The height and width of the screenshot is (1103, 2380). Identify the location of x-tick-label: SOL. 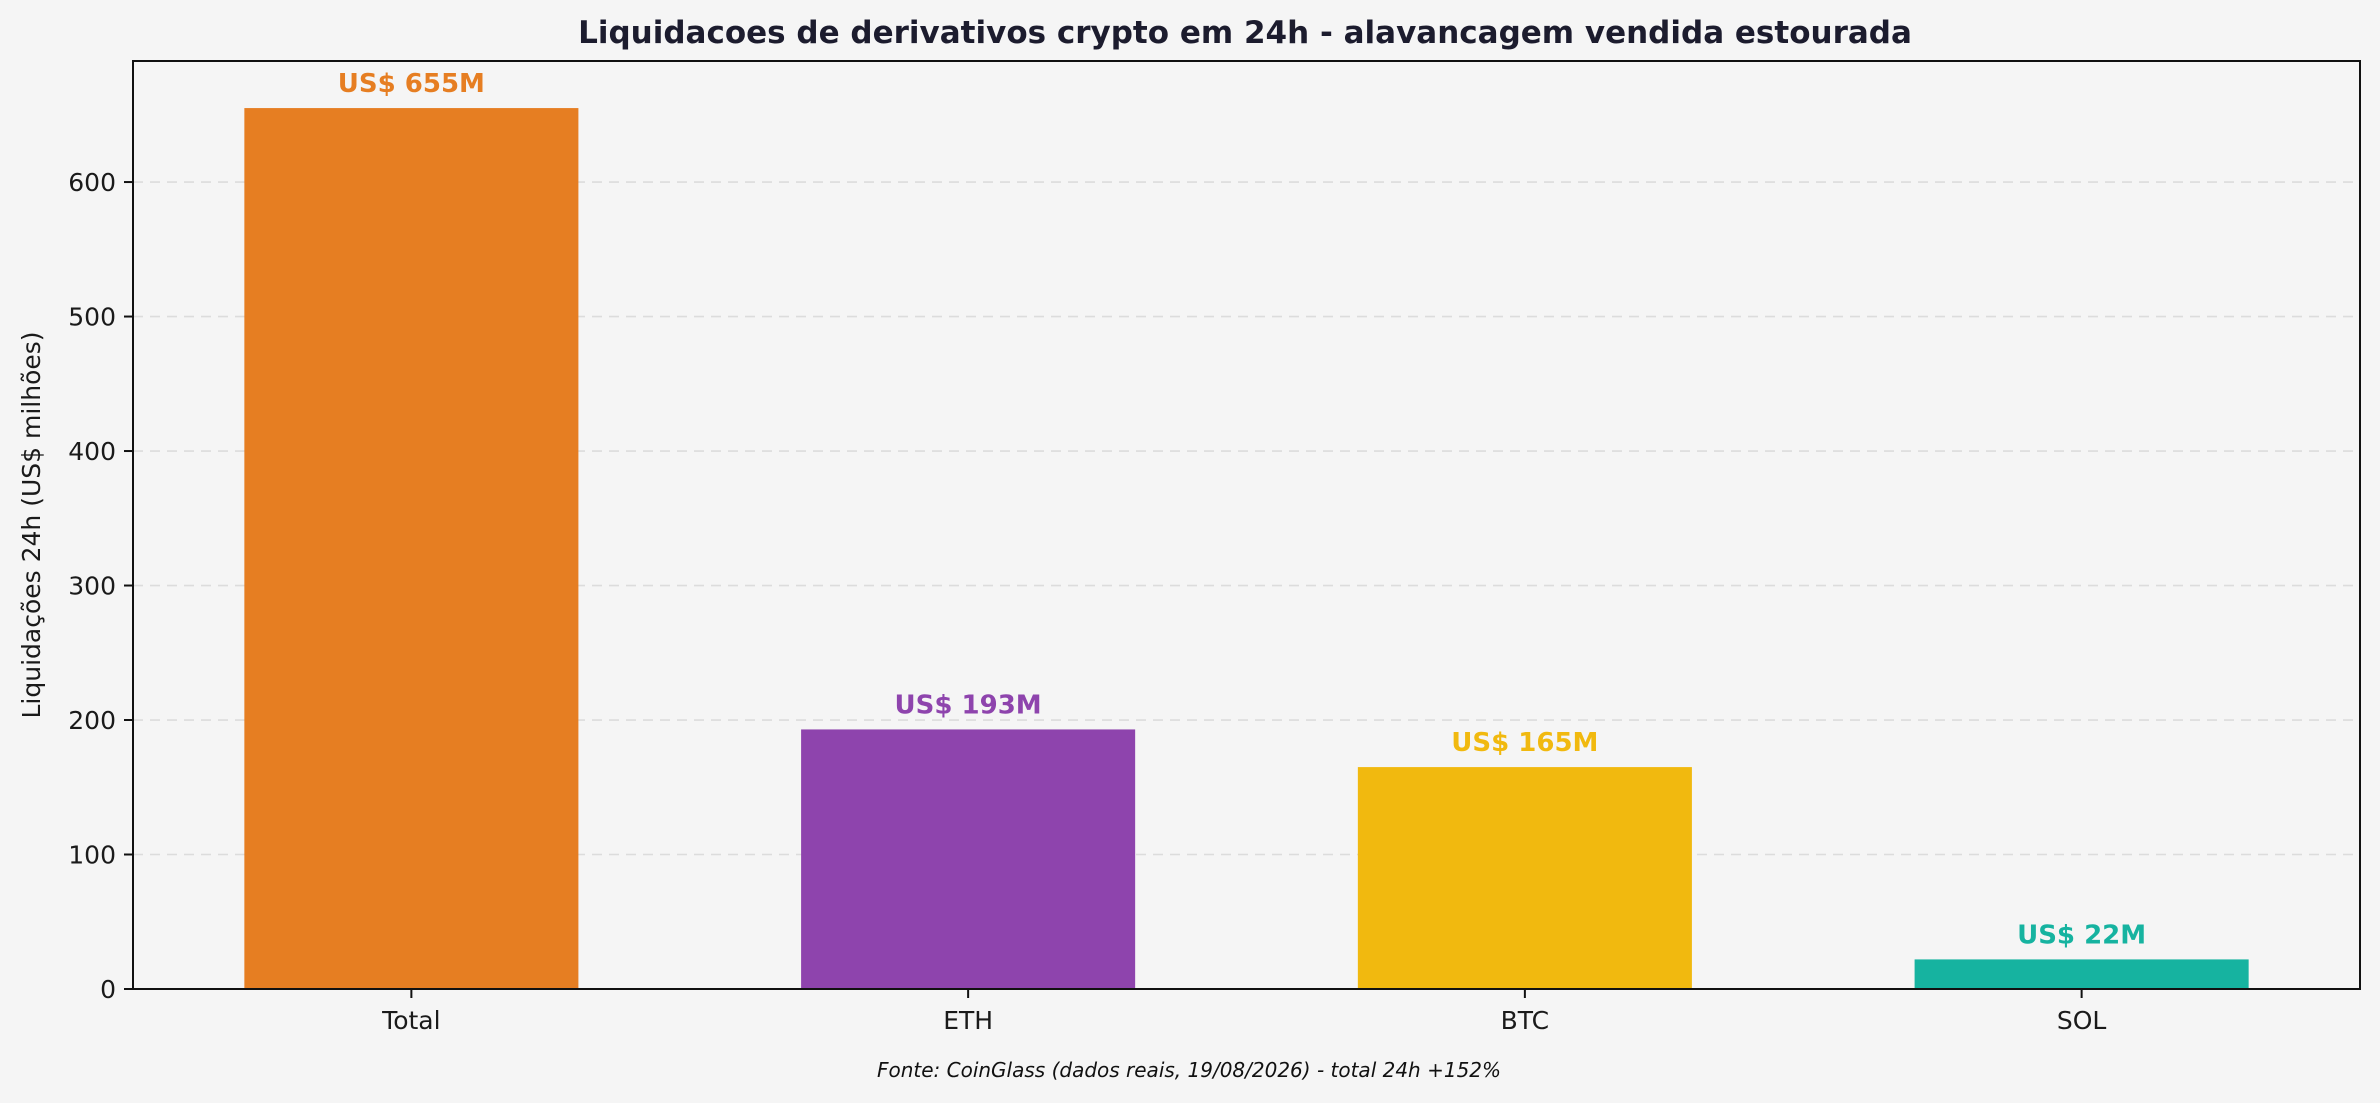
(2082, 1020).